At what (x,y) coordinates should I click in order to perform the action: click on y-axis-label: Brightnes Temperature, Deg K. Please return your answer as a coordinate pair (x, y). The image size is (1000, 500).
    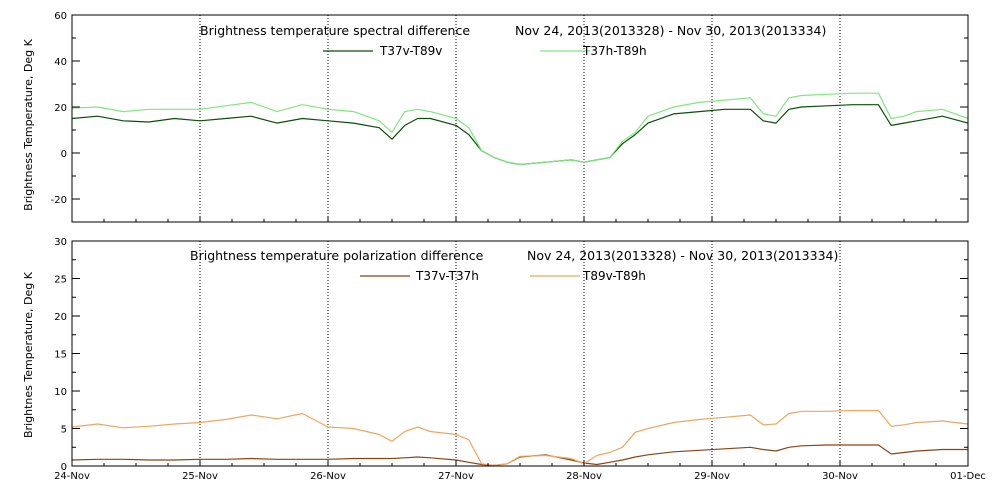
    Looking at the image, I should click on (28, 354).